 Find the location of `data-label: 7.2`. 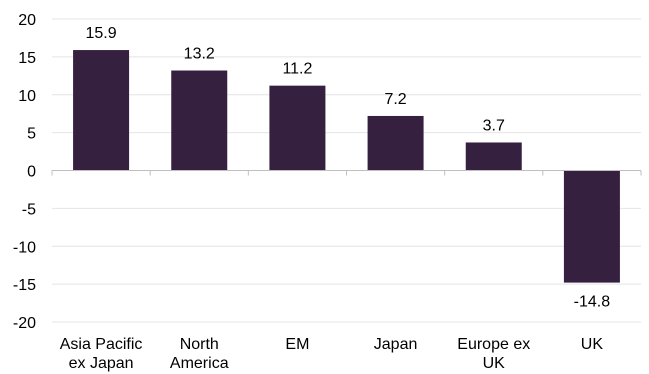

data-label: 7.2 is located at coordinates (395, 99).